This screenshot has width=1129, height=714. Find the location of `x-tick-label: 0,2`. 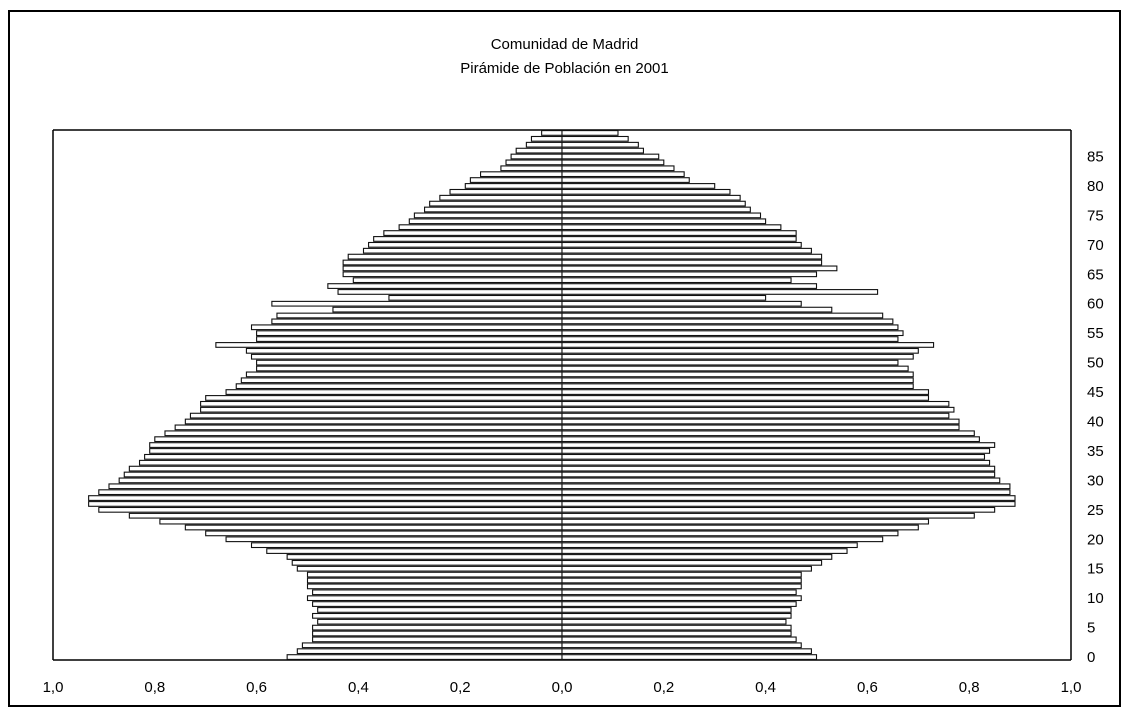

x-tick-label: 0,2 is located at coordinates (460, 687).